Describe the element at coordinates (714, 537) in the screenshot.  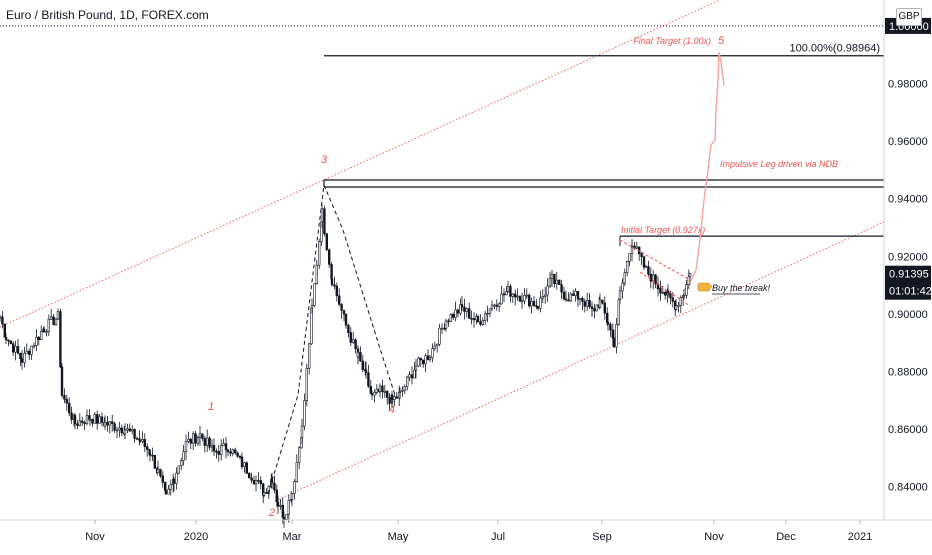
I see `x-tick-label: Nov` at that location.